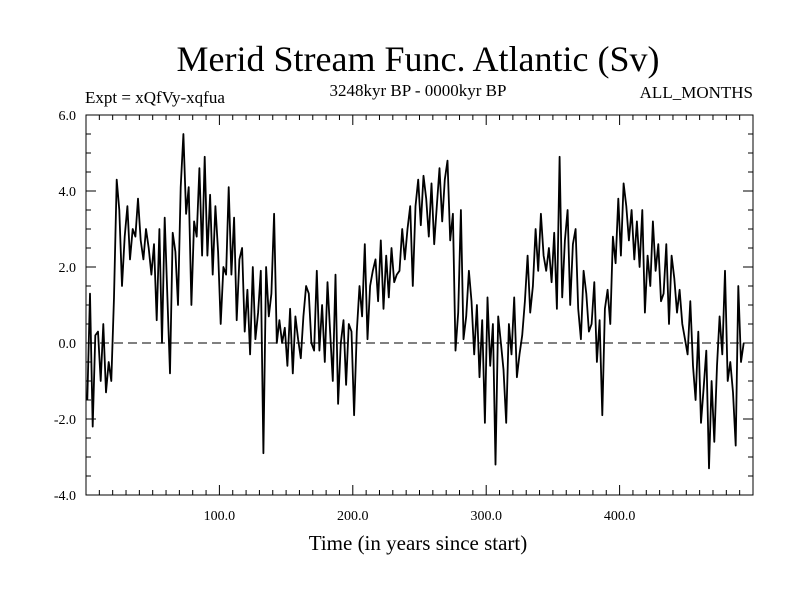 The height and width of the screenshot is (600, 800). Describe the element at coordinates (620, 516) in the screenshot. I see `x-tick-label: 400.0` at that location.